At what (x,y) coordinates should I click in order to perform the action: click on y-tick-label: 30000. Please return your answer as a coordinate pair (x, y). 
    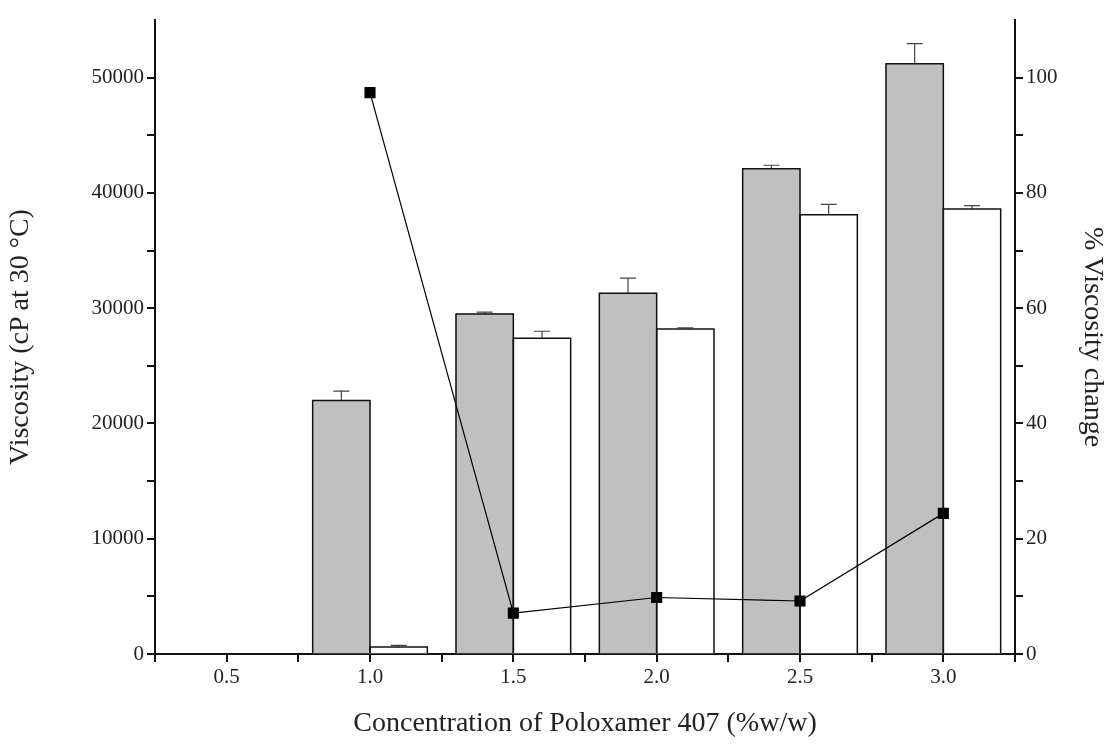
    Looking at the image, I should click on (117, 306).